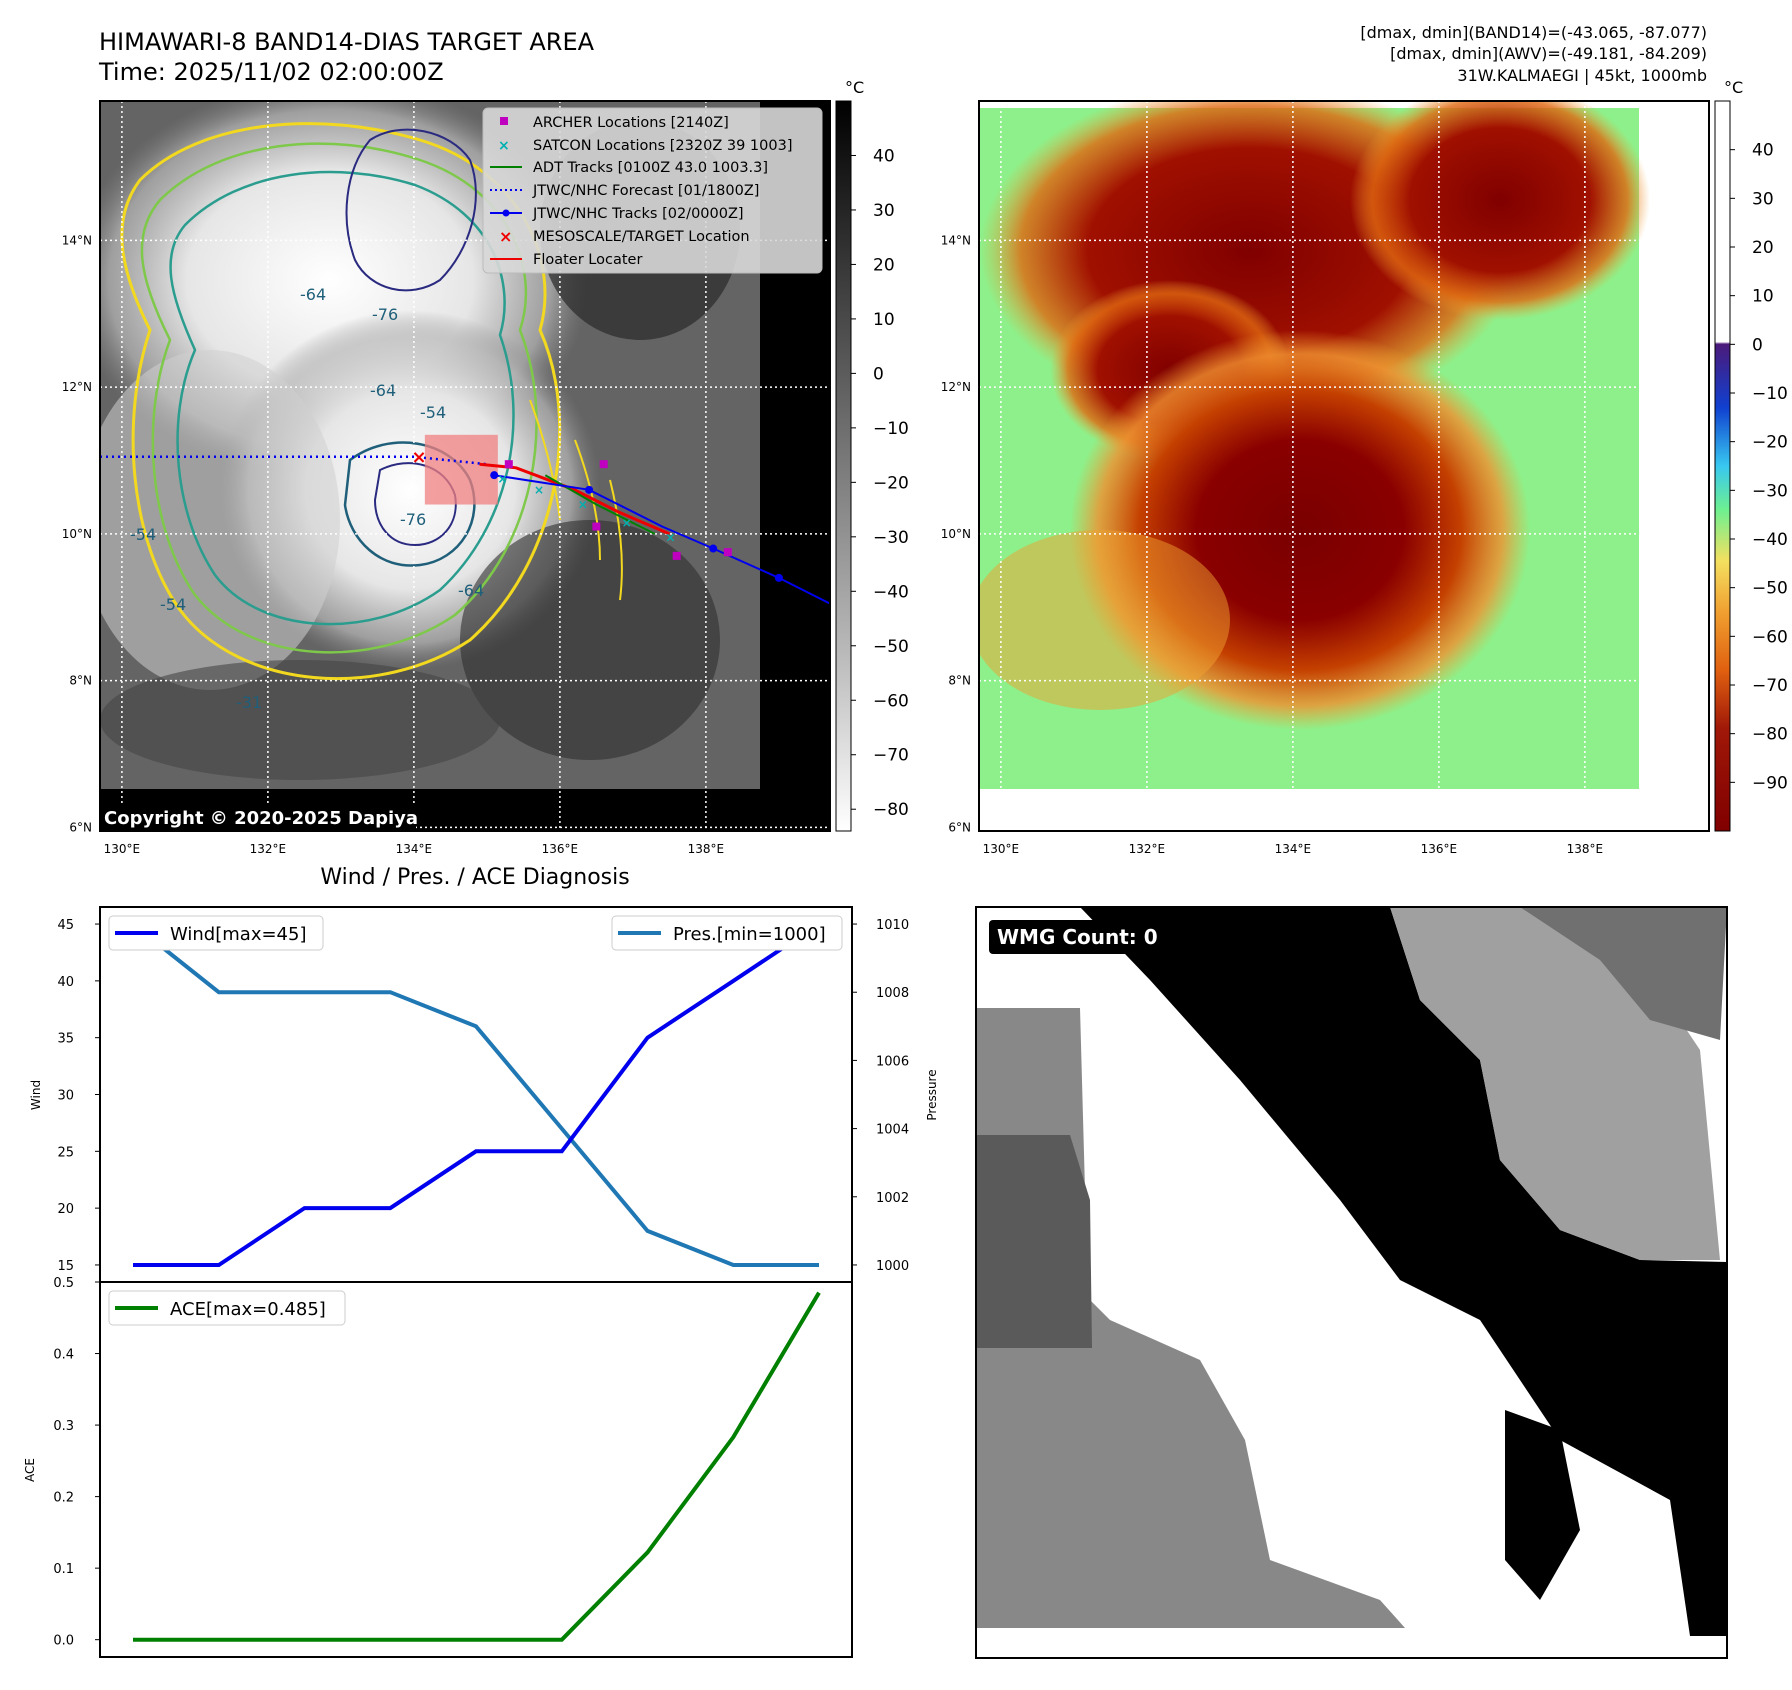 This screenshot has height=1690, width=1792. I want to click on axis-tick-label: 0.5, so click(63, 1283).